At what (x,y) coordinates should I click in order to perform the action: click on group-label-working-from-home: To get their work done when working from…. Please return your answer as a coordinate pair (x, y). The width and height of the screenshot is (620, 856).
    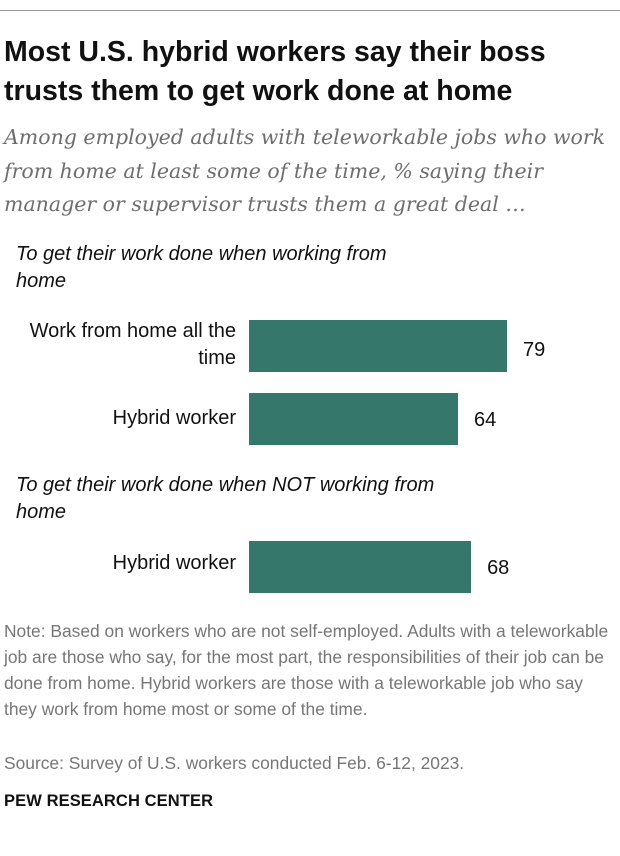
    Looking at the image, I should click on (201, 267).